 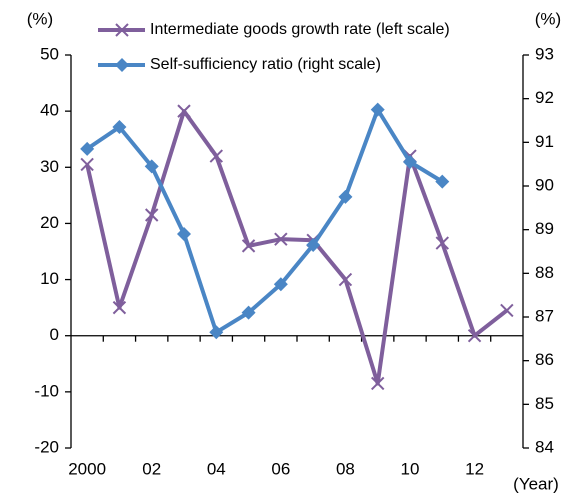 I want to click on y-tick-label: -10, so click(x=46, y=390).